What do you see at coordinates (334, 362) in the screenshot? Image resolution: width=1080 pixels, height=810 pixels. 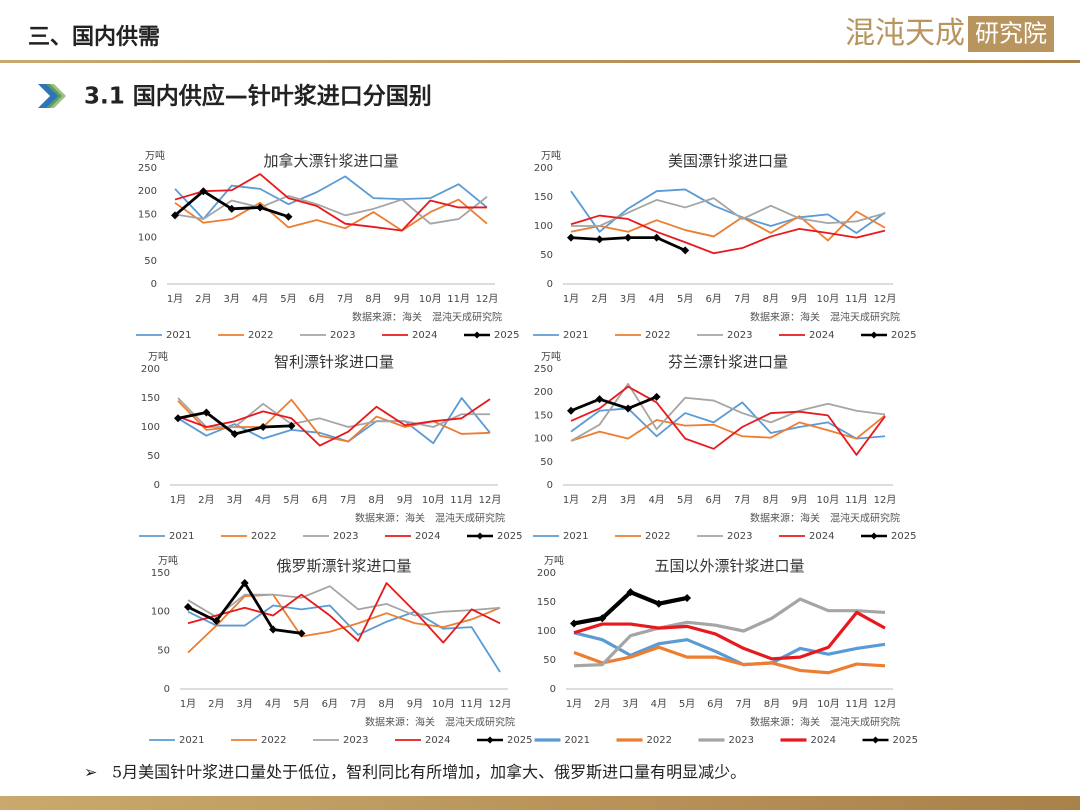 I see `chart-title: 智利漂针浆进口量` at bounding box center [334, 362].